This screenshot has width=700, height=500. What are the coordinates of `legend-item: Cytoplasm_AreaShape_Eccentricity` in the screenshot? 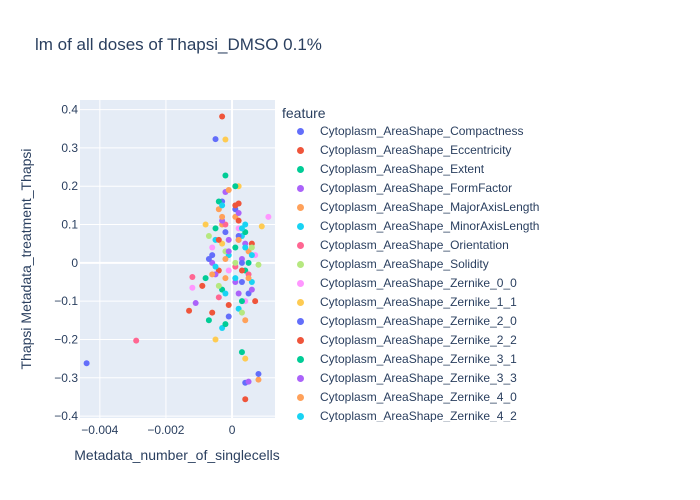 It's located at (432, 150).